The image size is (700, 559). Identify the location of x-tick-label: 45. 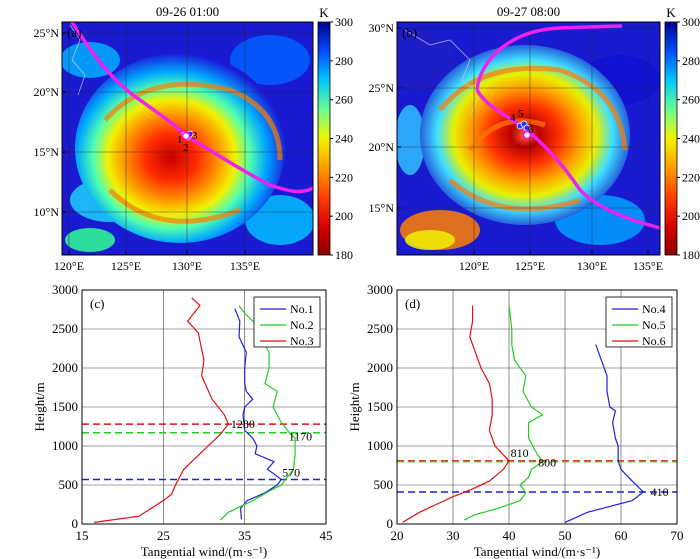
(326, 535).